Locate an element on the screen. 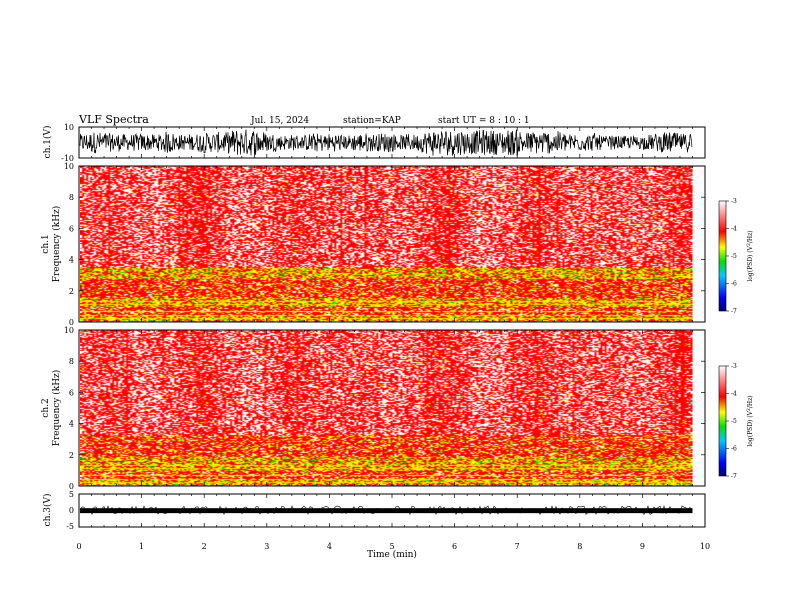  cbt1-label-0: -3 is located at coordinates (734, 201).